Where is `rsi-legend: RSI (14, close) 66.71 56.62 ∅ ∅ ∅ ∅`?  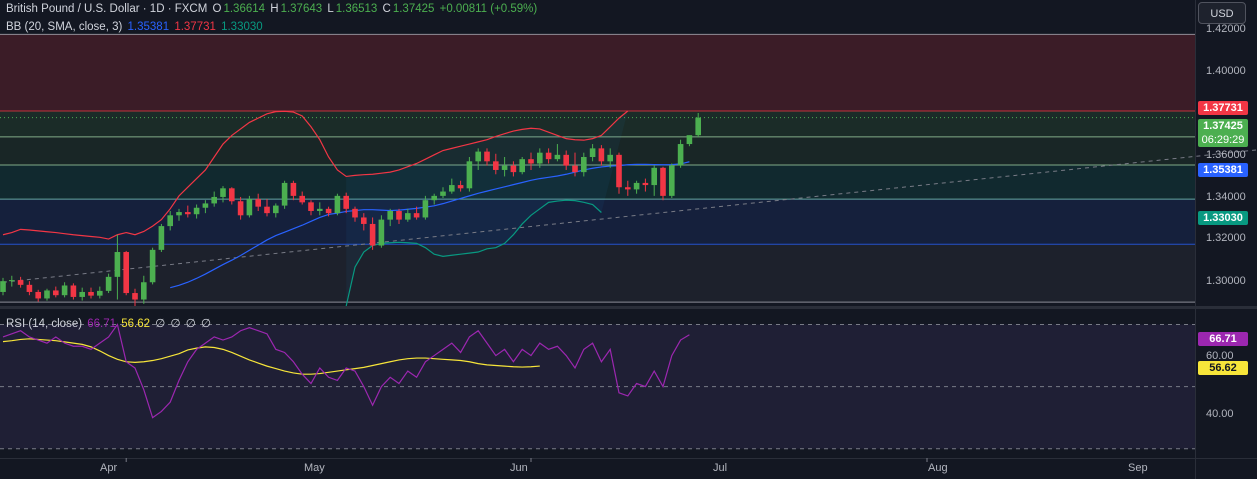
rsi-legend: RSI (14, close) 66.71 56.62 ∅ ∅ ∅ ∅ is located at coordinates (109, 323).